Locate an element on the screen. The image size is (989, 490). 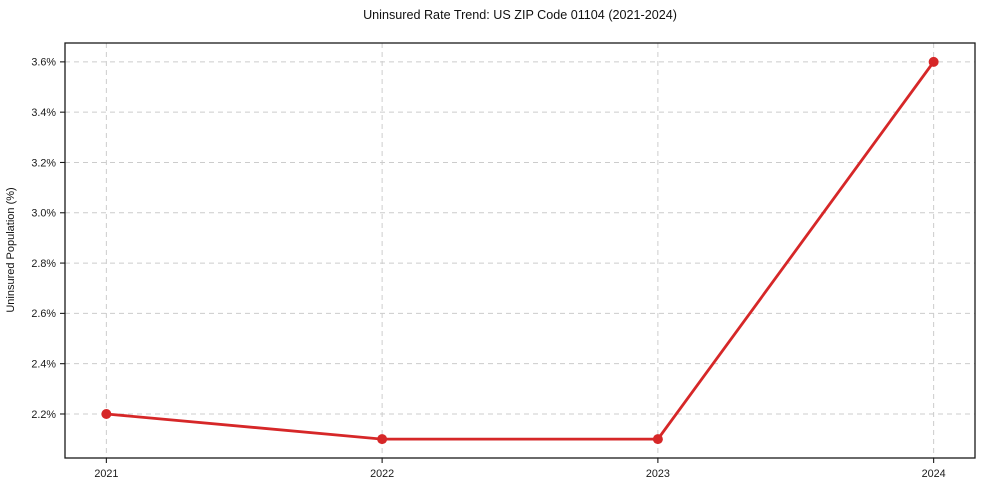
x-tick-label: 2021 is located at coordinates (106, 474).